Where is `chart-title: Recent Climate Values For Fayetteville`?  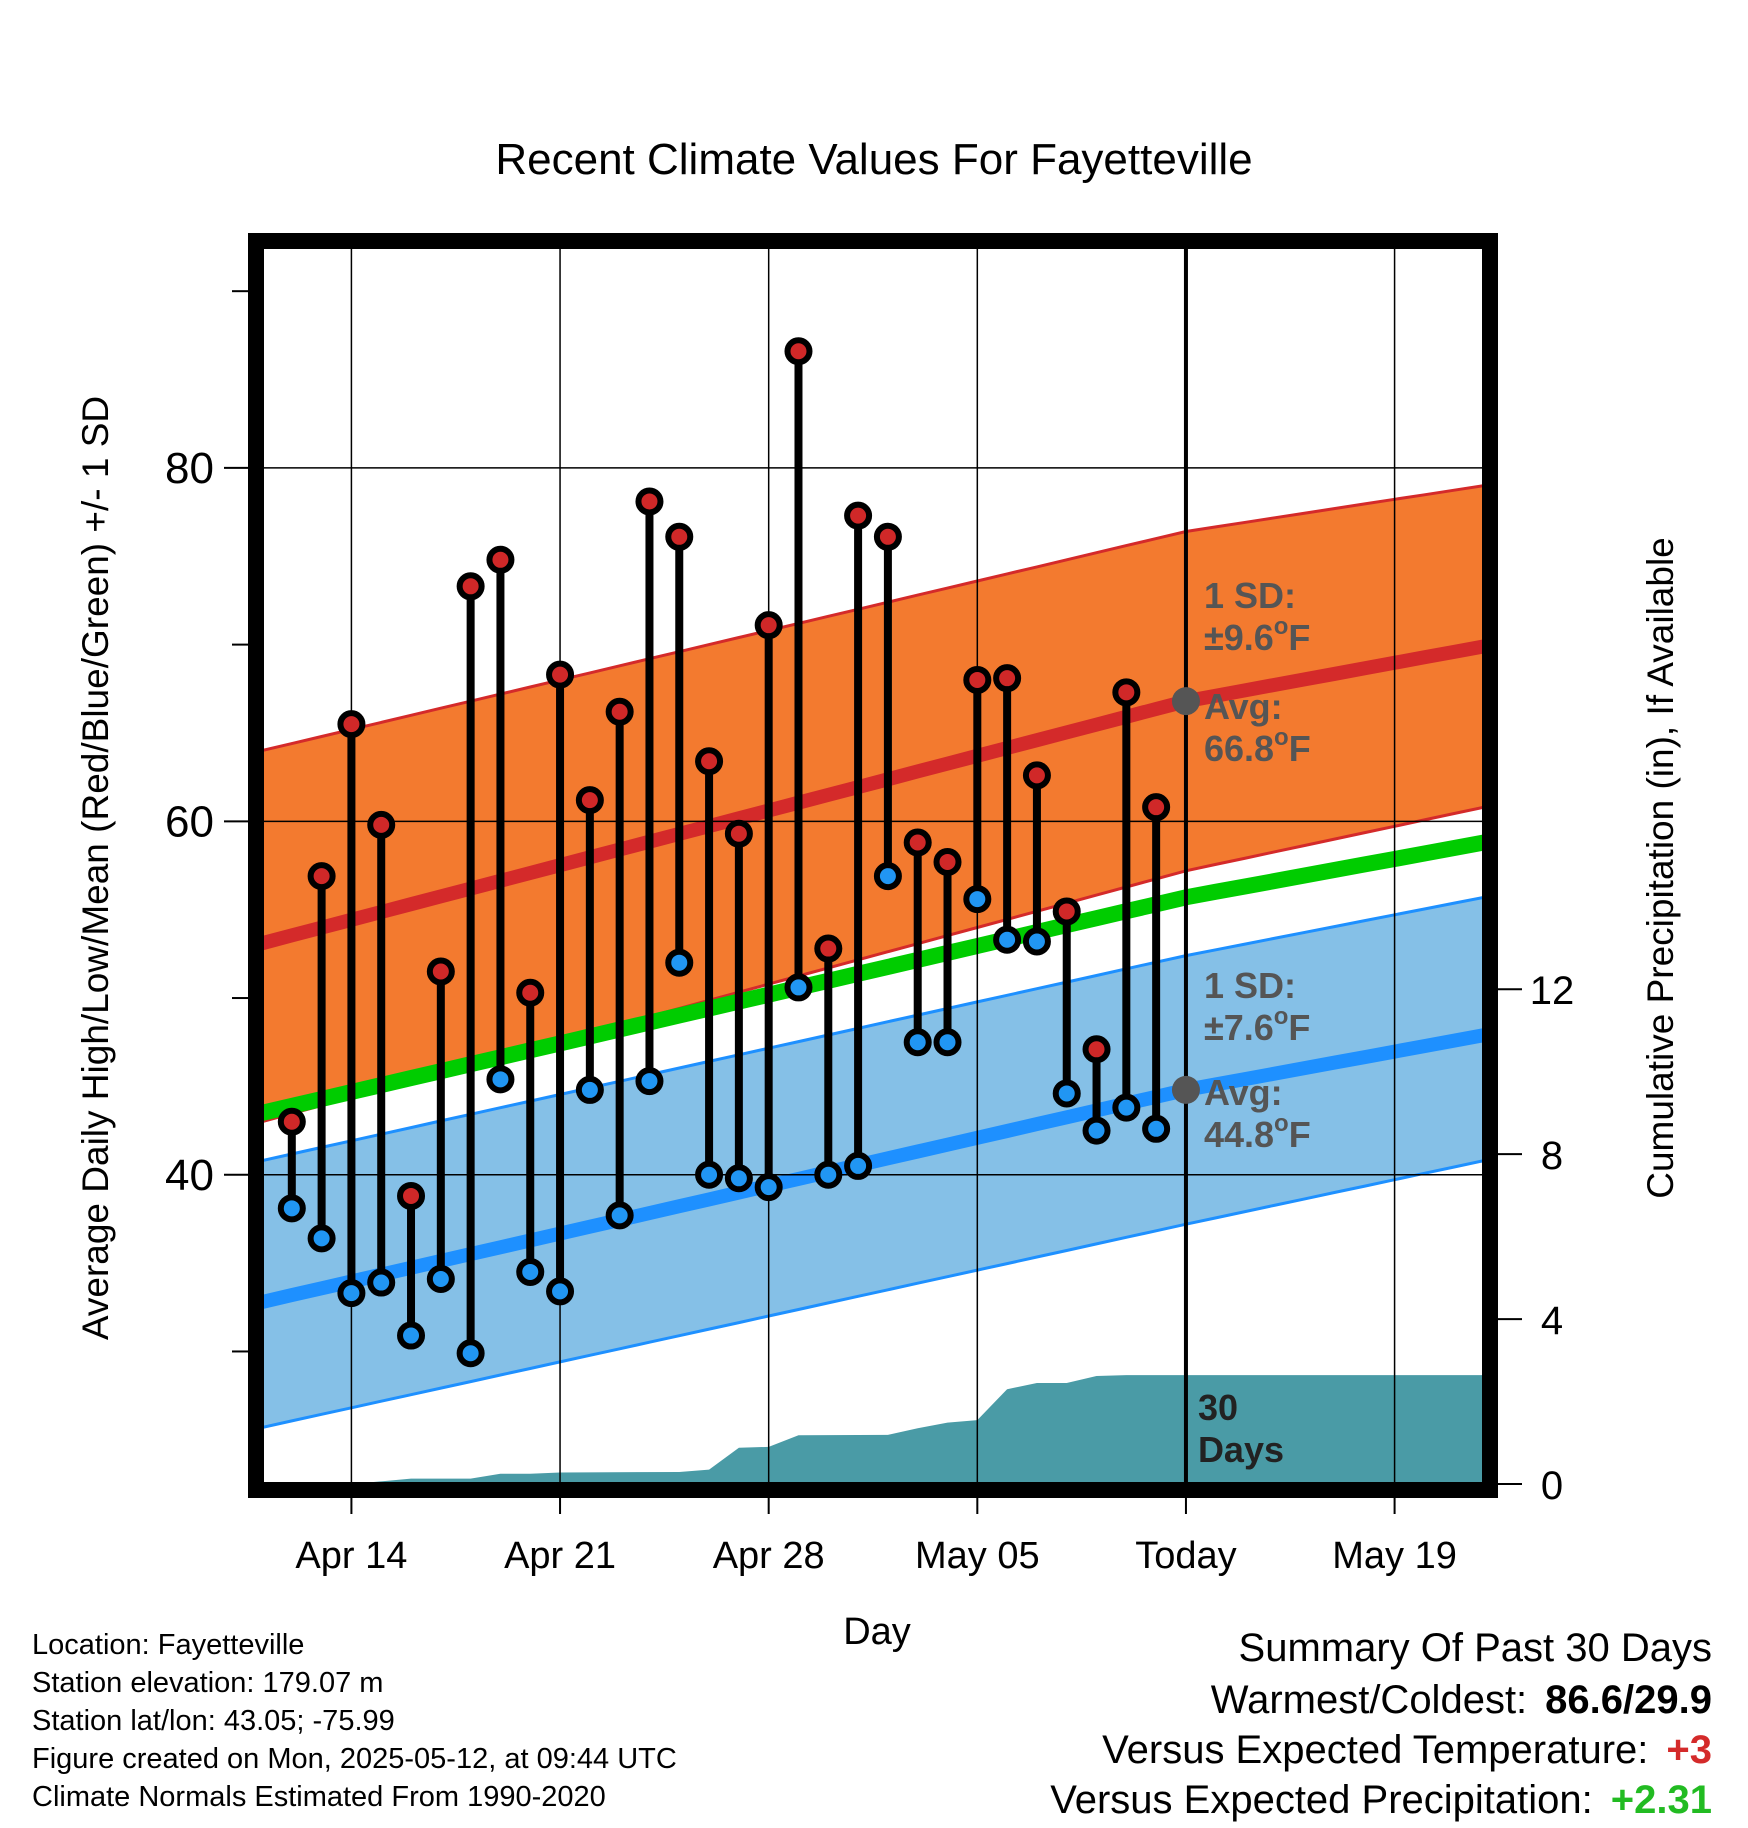 chart-title: Recent Climate Values For Fayetteville is located at coordinates (873, 159).